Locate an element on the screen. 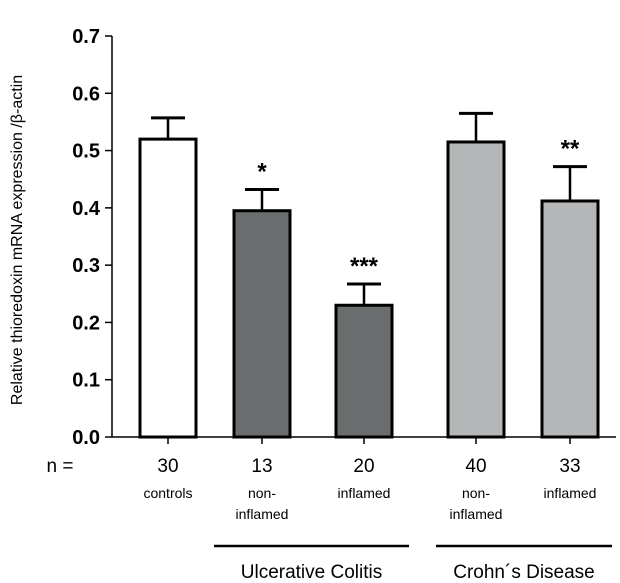 The image size is (620, 583). y-tick-label: 0.5 is located at coordinates (86, 152).